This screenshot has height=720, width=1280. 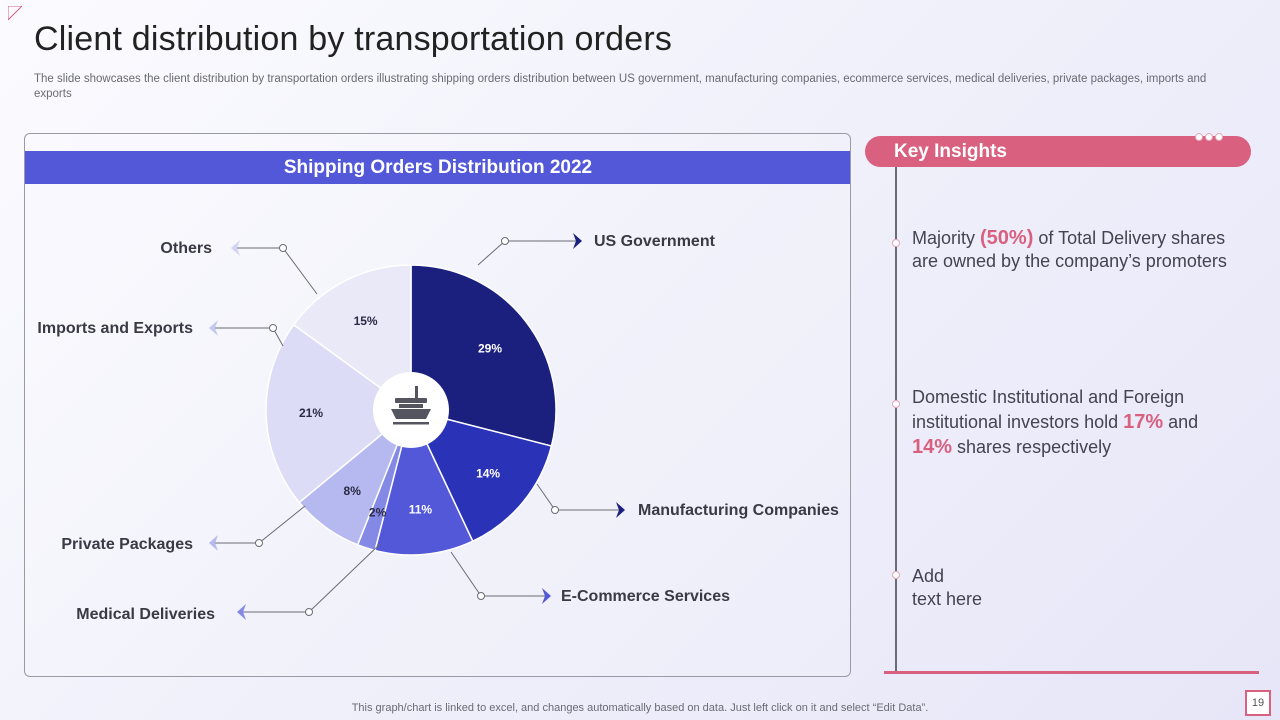 What do you see at coordinates (411, 405) in the screenshot?
I see `cargo-ship-icon` at bounding box center [411, 405].